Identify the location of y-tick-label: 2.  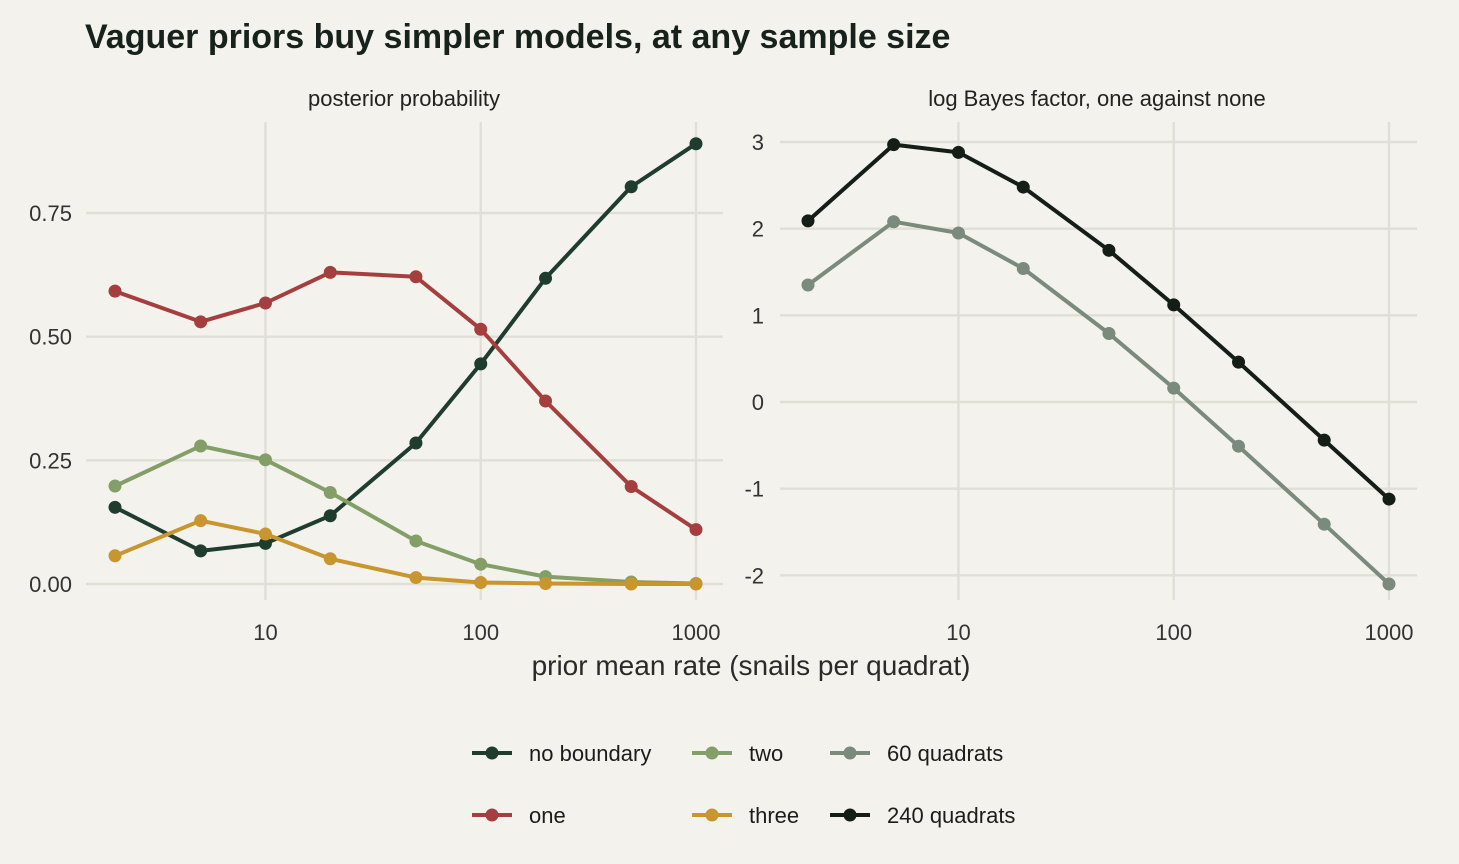
(758, 229).